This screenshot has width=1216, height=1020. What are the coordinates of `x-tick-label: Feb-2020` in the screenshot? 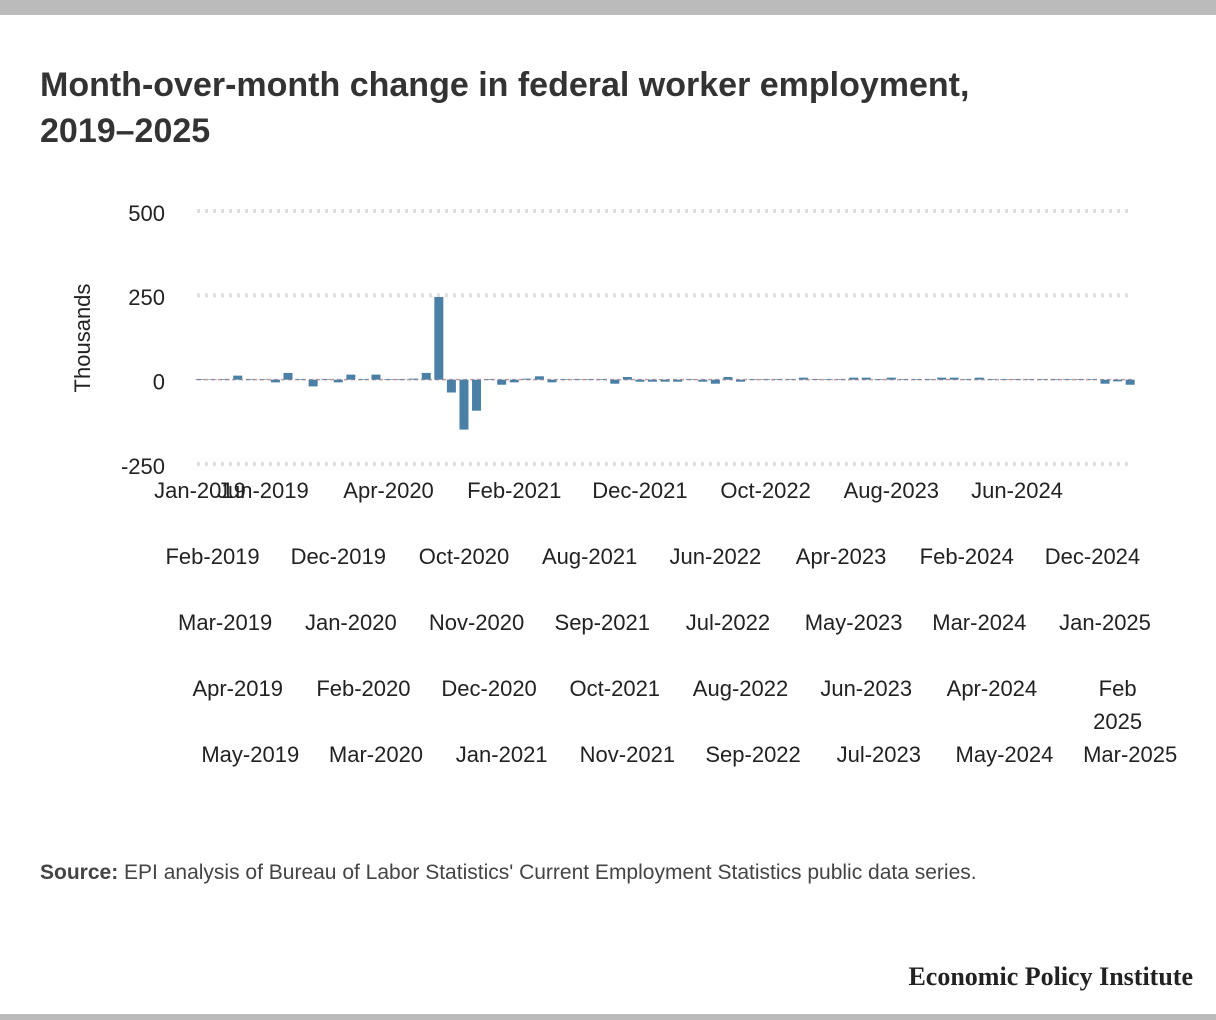 It's located at (363, 688).